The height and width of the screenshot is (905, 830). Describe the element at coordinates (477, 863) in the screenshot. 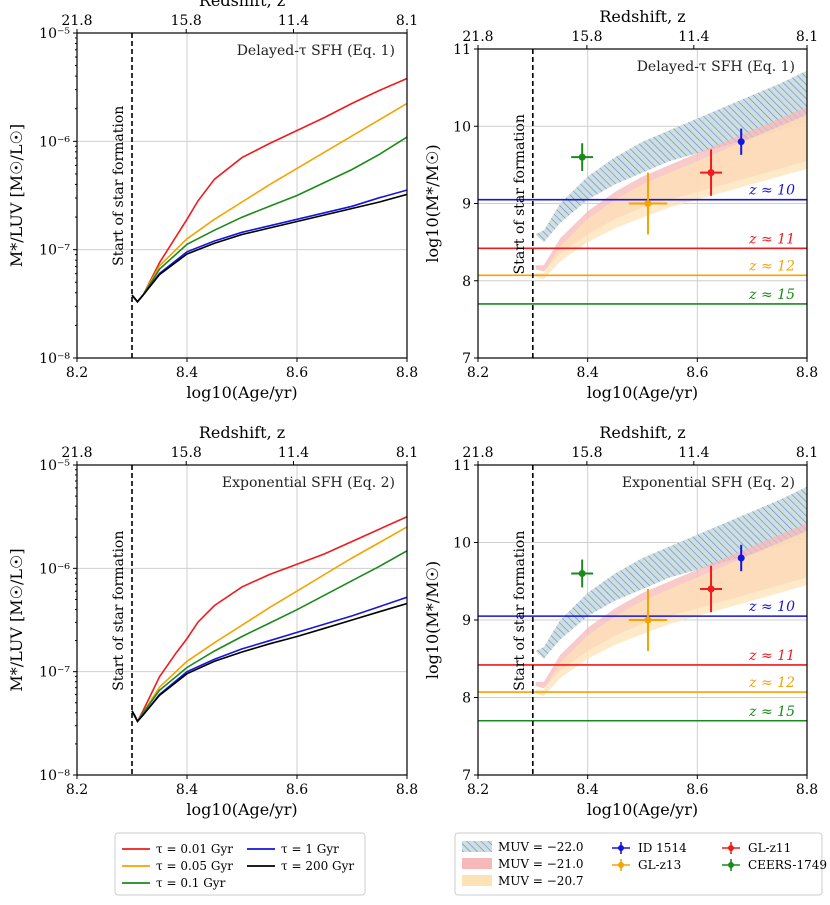

I see `legend-swatch` at that location.